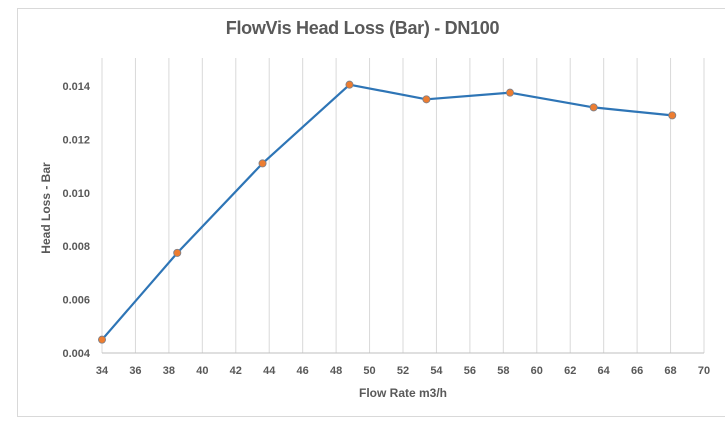 The image size is (725, 425). What do you see at coordinates (76, 194) in the screenshot?
I see `y-tick-label: 0.010` at bounding box center [76, 194].